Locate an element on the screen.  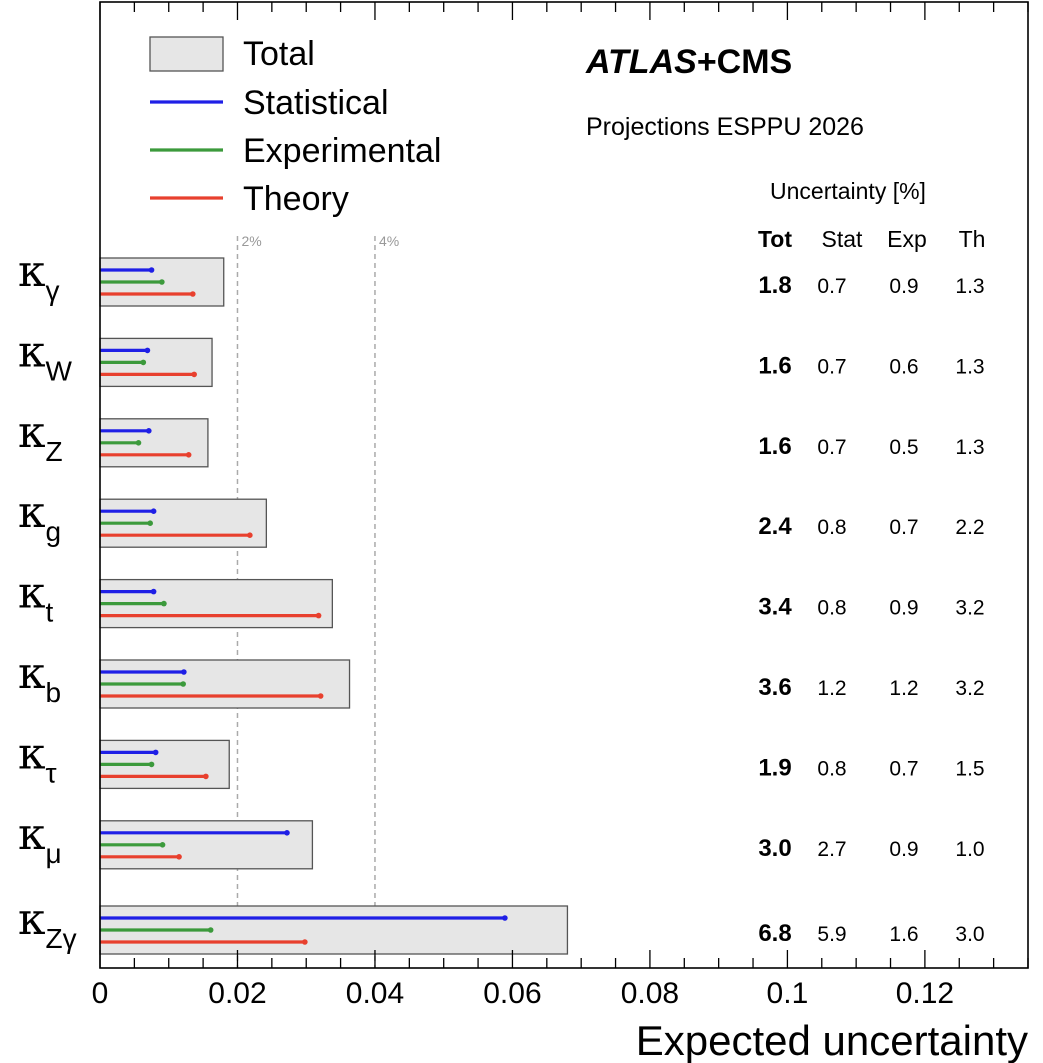
reference-line-label-0: 2% is located at coordinates (251, 241).